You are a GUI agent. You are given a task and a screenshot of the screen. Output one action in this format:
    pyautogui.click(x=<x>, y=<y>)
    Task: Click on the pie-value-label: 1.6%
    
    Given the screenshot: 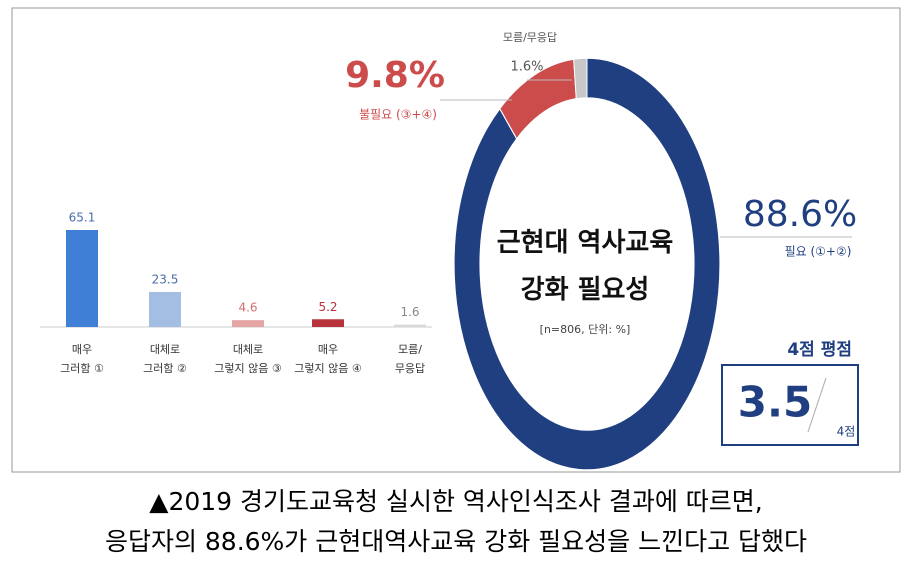 What is the action you would take?
    pyautogui.click(x=526, y=67)
    